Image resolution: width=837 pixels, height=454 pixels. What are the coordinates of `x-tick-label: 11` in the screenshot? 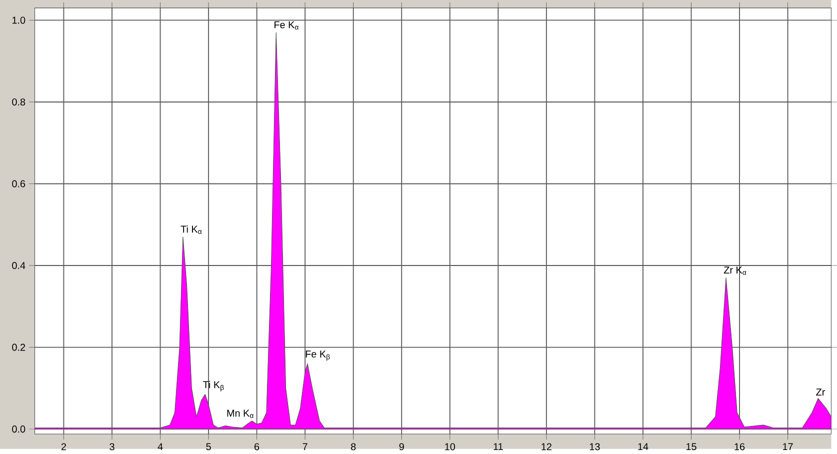 It's located at (498, 446).